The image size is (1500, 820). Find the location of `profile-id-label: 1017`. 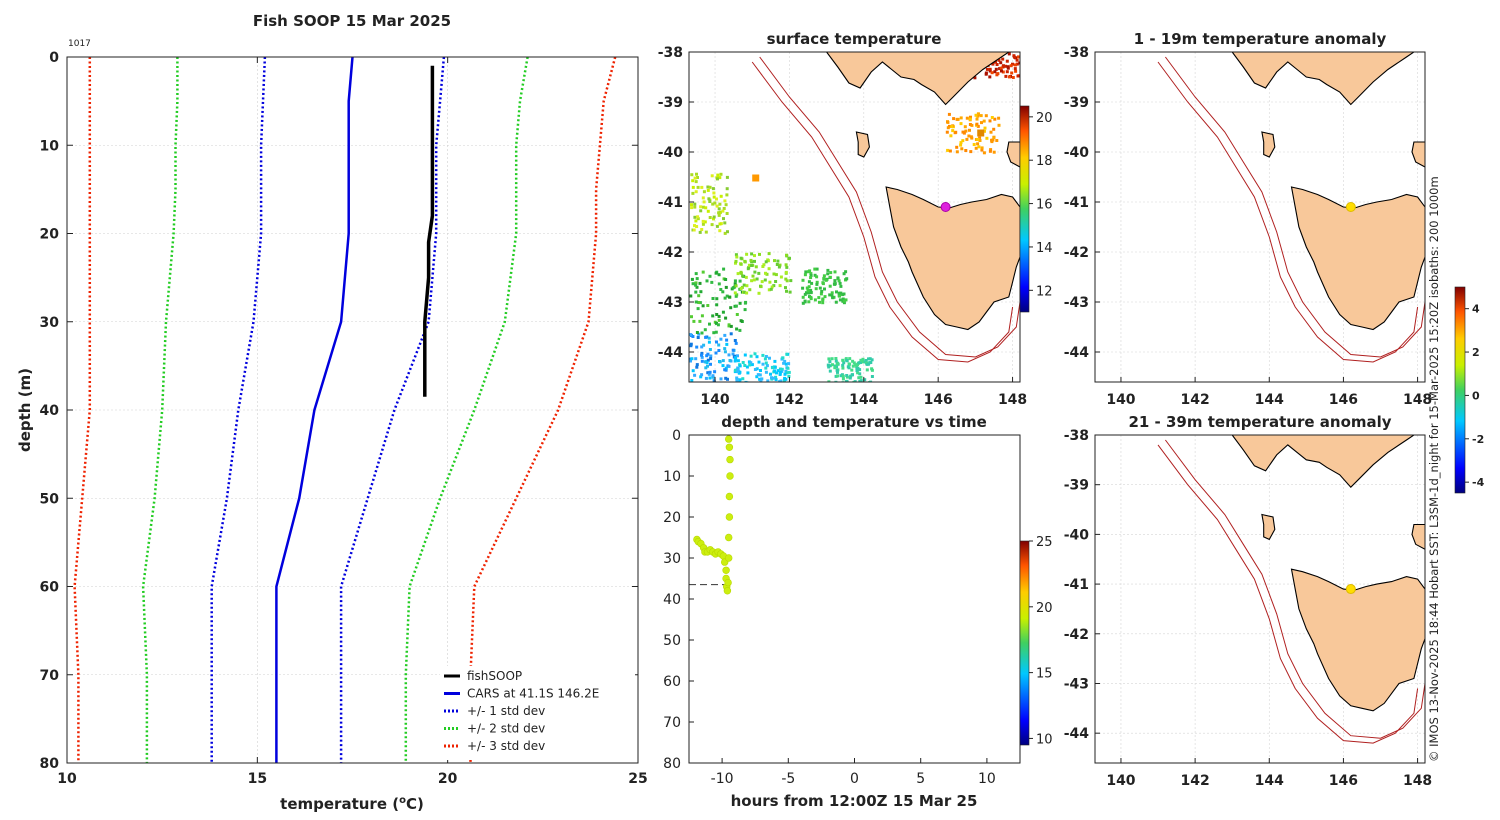

profile-id-label: 1017 is located at coordinates (79, 44).